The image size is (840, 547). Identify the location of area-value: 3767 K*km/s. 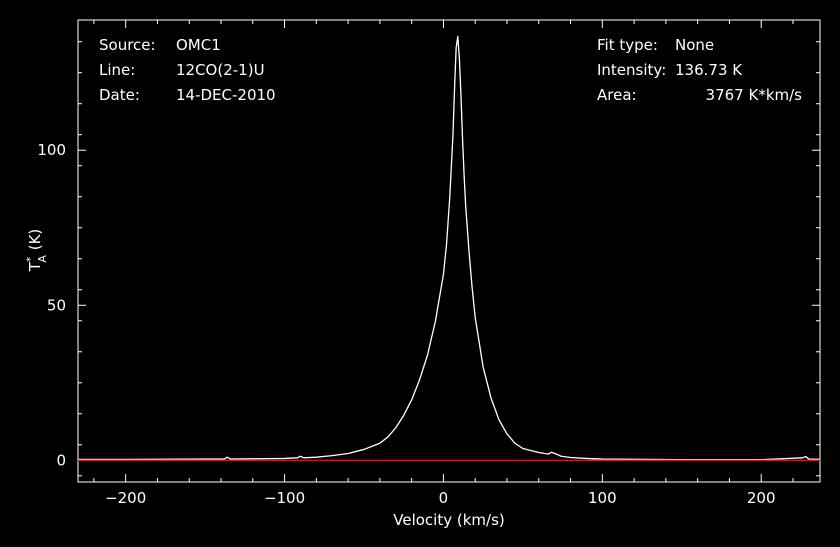
(754, 95).